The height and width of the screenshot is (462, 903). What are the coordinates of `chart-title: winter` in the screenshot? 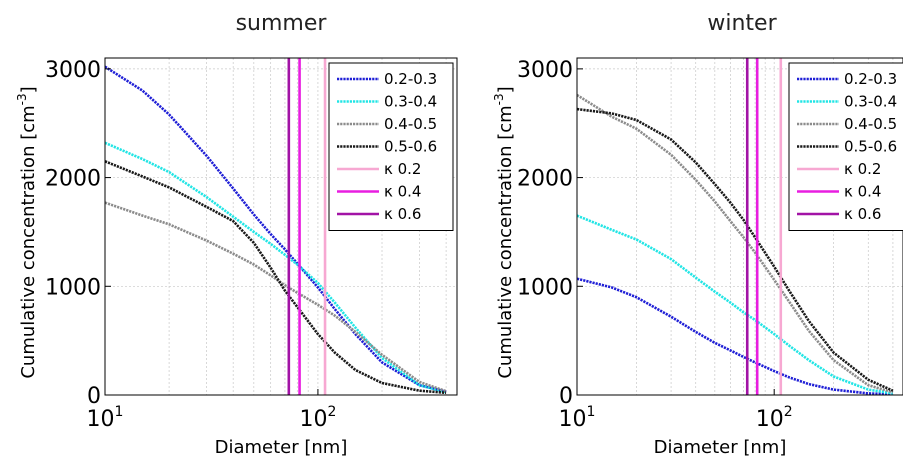 It's located at (742, 23).